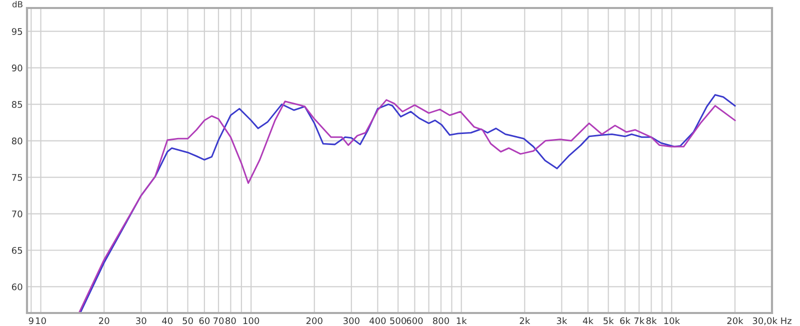  Describe the element at coordinates (672, 320) in the screenshot. I see `x-tick-label: 10k` at that location.